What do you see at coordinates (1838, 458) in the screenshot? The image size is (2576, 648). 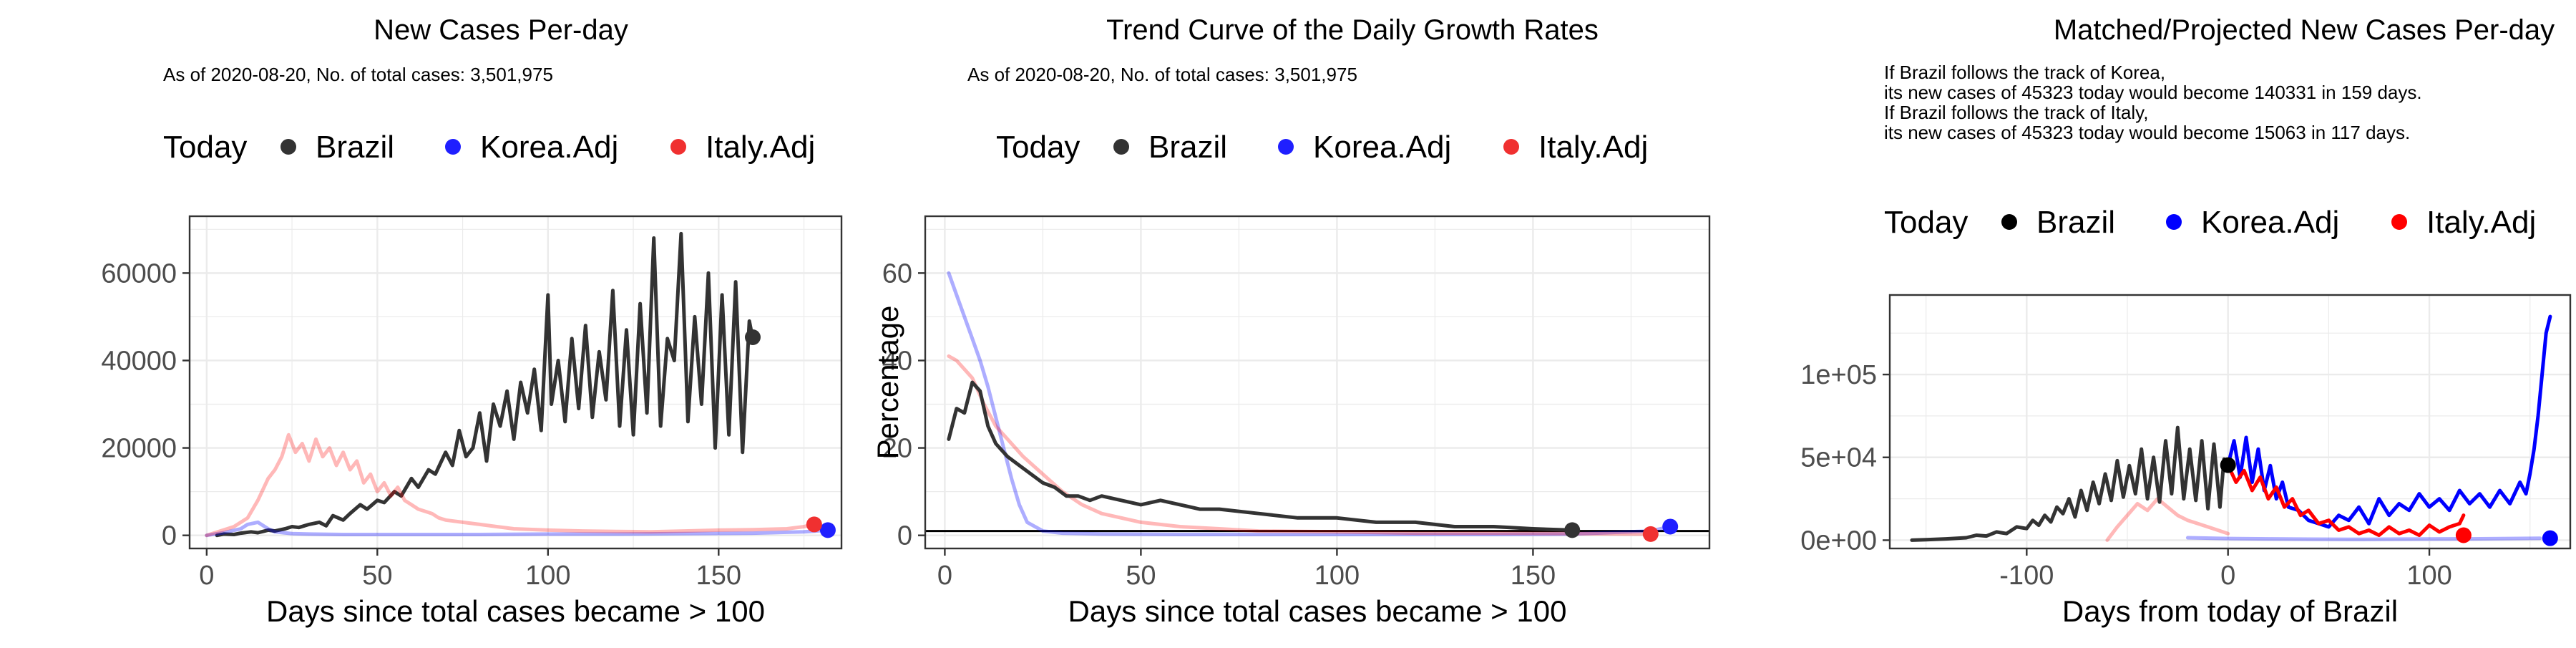 I see `y-tick-label: 5e+04` at bounding box center [1838, 458].